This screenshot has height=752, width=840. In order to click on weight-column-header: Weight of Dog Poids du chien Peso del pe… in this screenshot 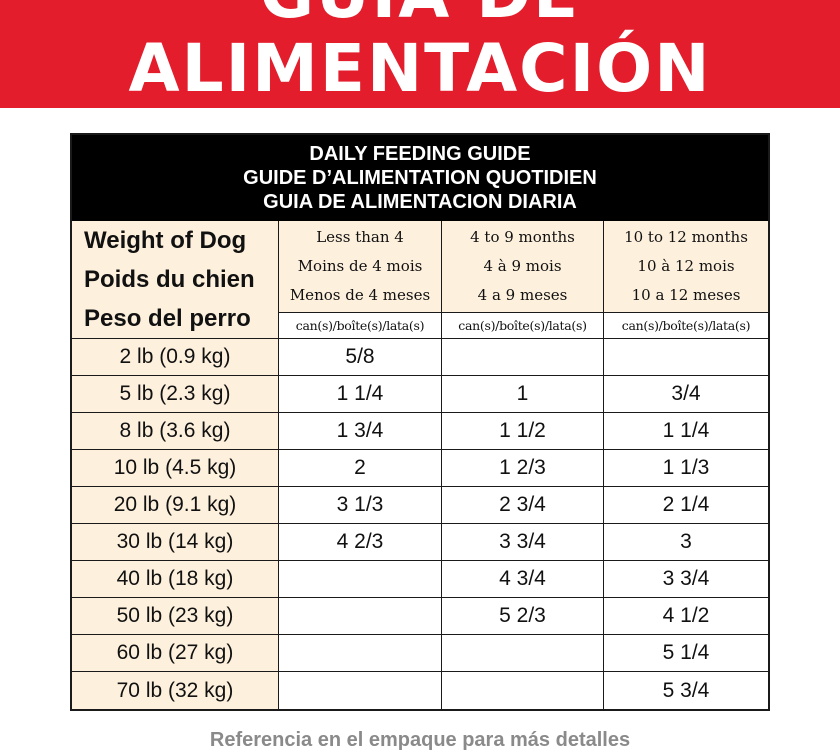, I will do `click(175, 280)`.